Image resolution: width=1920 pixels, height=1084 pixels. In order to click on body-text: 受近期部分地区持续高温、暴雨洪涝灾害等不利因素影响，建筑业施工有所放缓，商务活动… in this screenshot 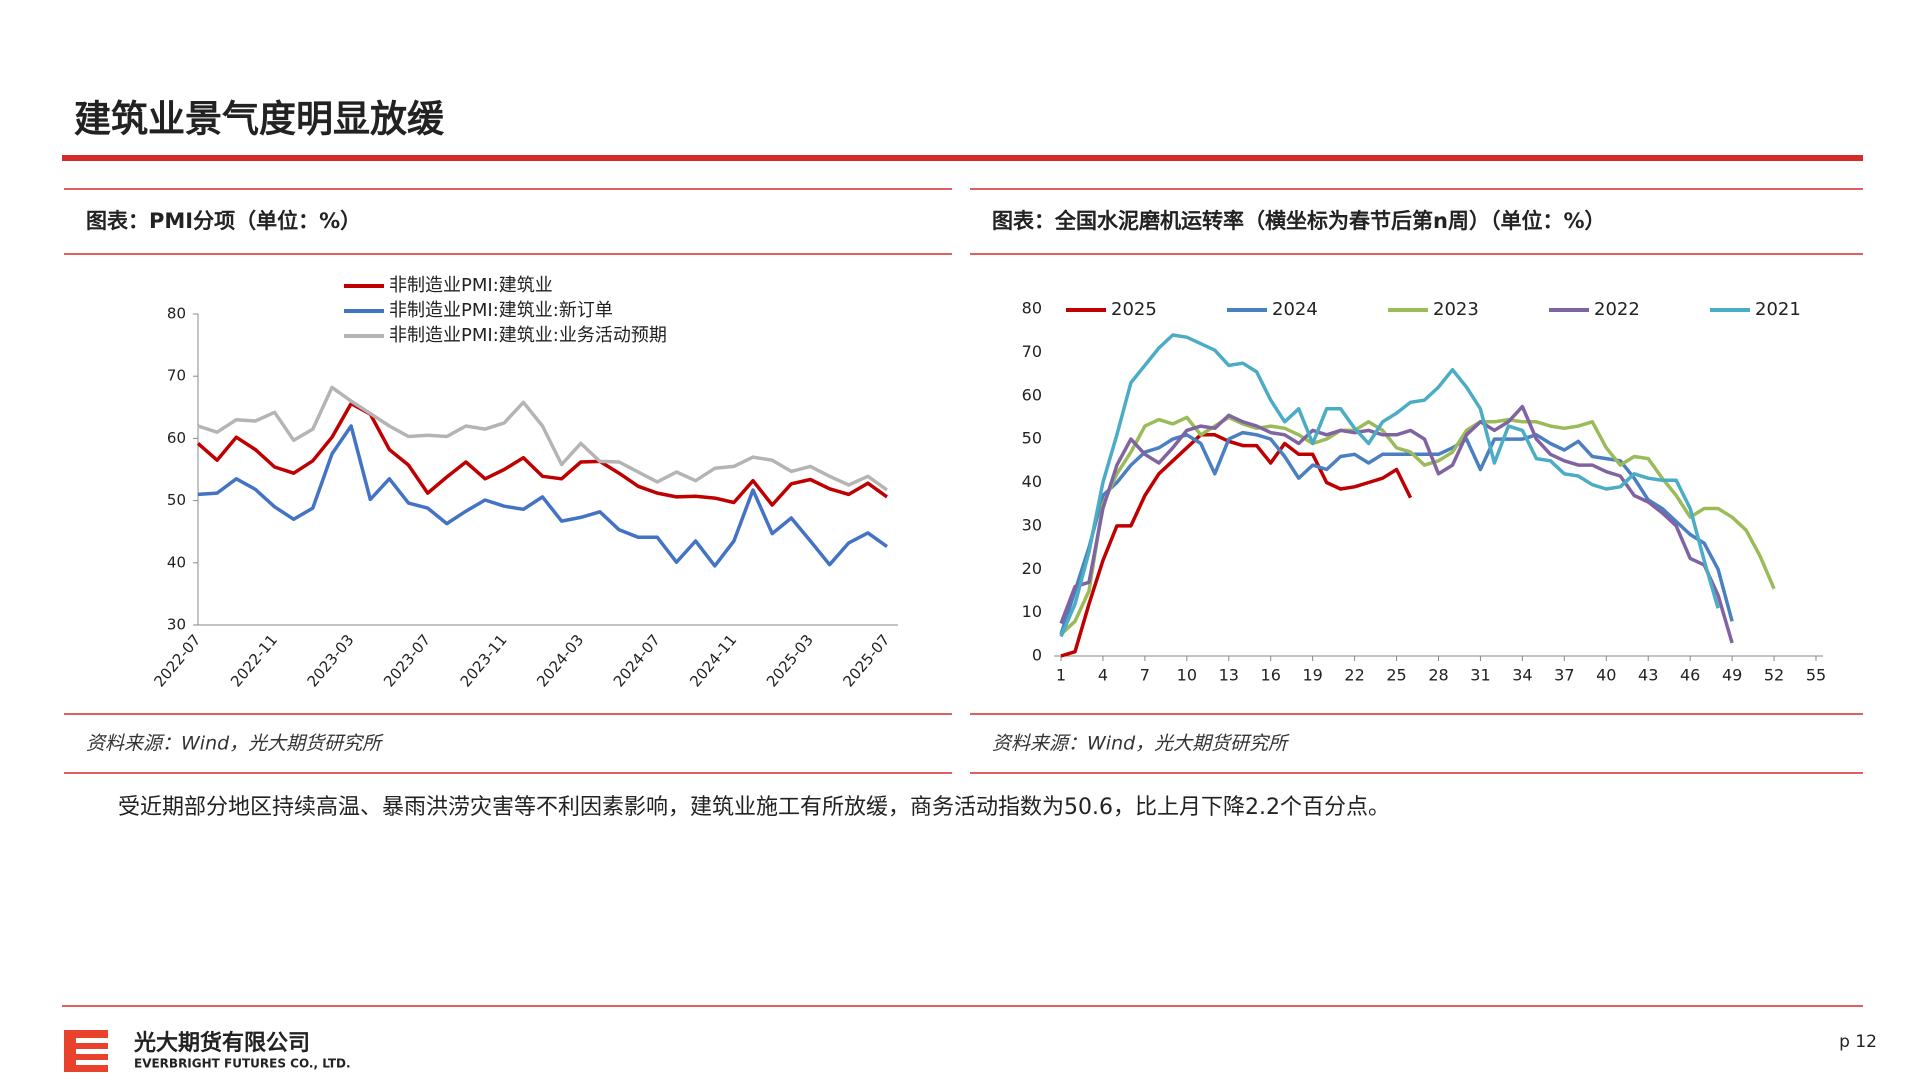, I will do `click(754, 807)`.